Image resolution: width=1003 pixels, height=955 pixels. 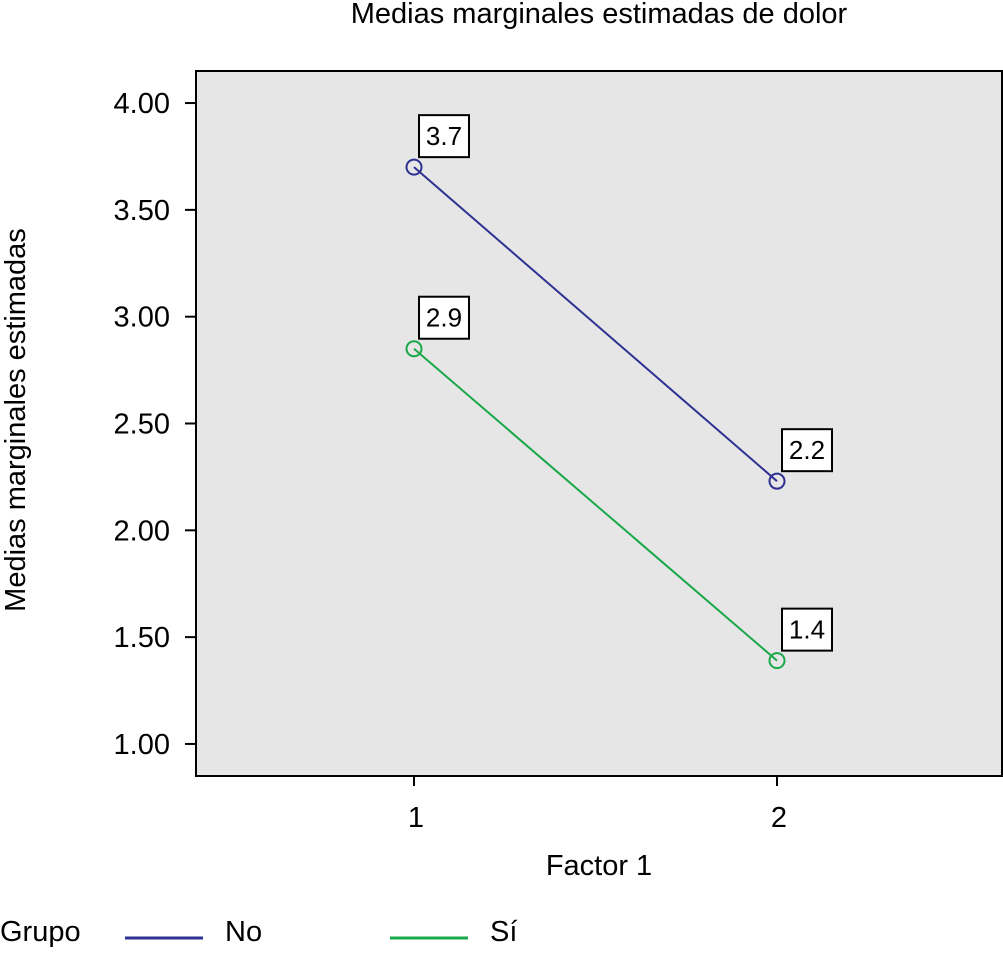 I want to click on data-label: 3.7, so click(x=444, y=136).